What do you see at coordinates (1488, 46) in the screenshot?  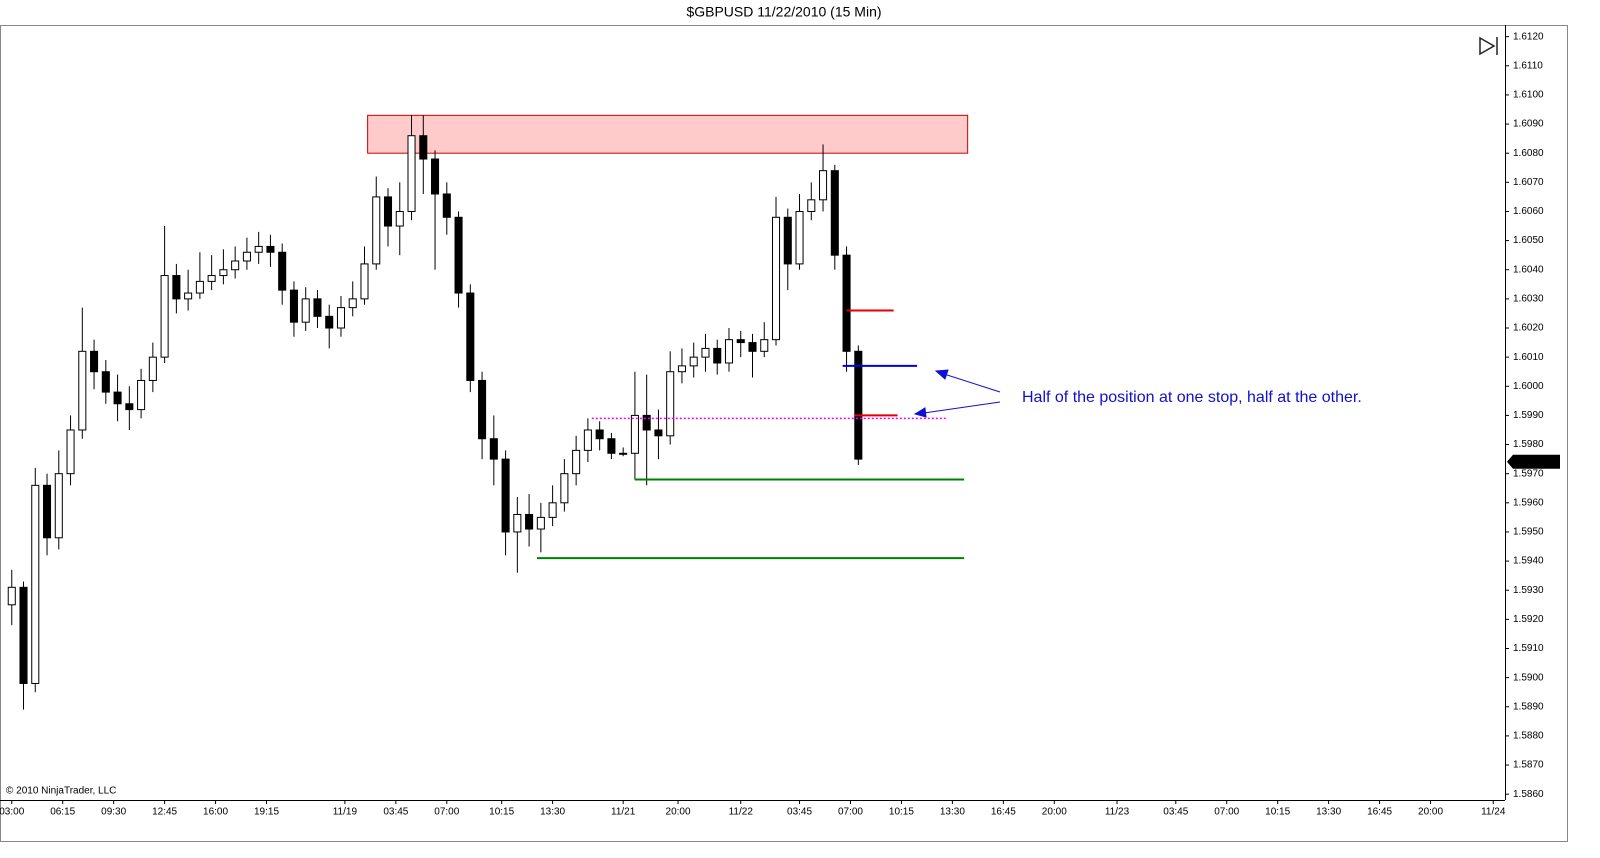 I see `scroll-end-icon` at bounding box center [1488, 46].